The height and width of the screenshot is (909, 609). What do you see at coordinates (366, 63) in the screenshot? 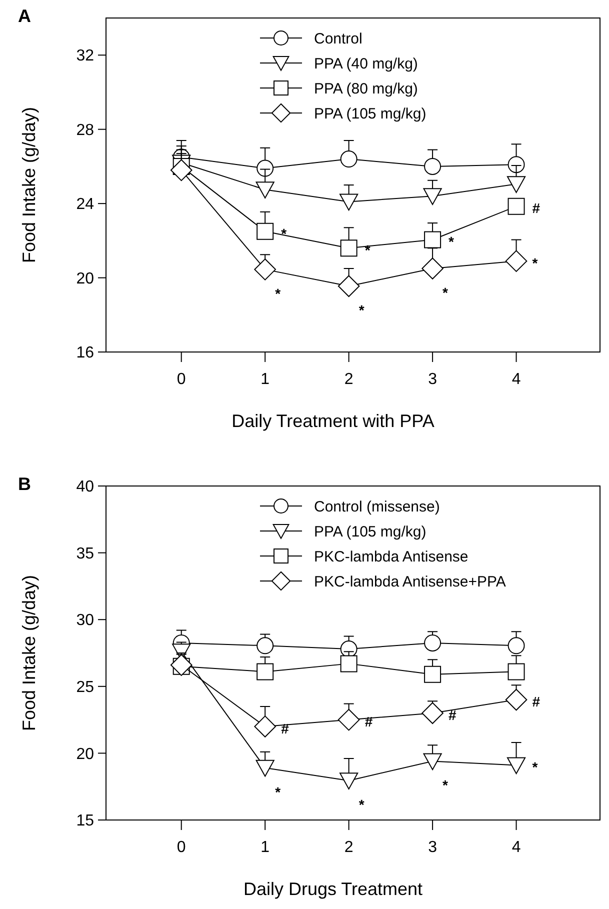
I see `legend-label: PPA (40 mg/kg)` at bounding box center [366, 63].